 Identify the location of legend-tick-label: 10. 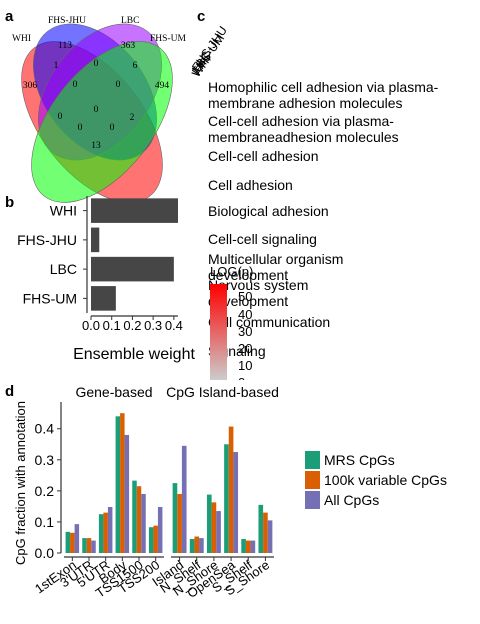
(245, 365).